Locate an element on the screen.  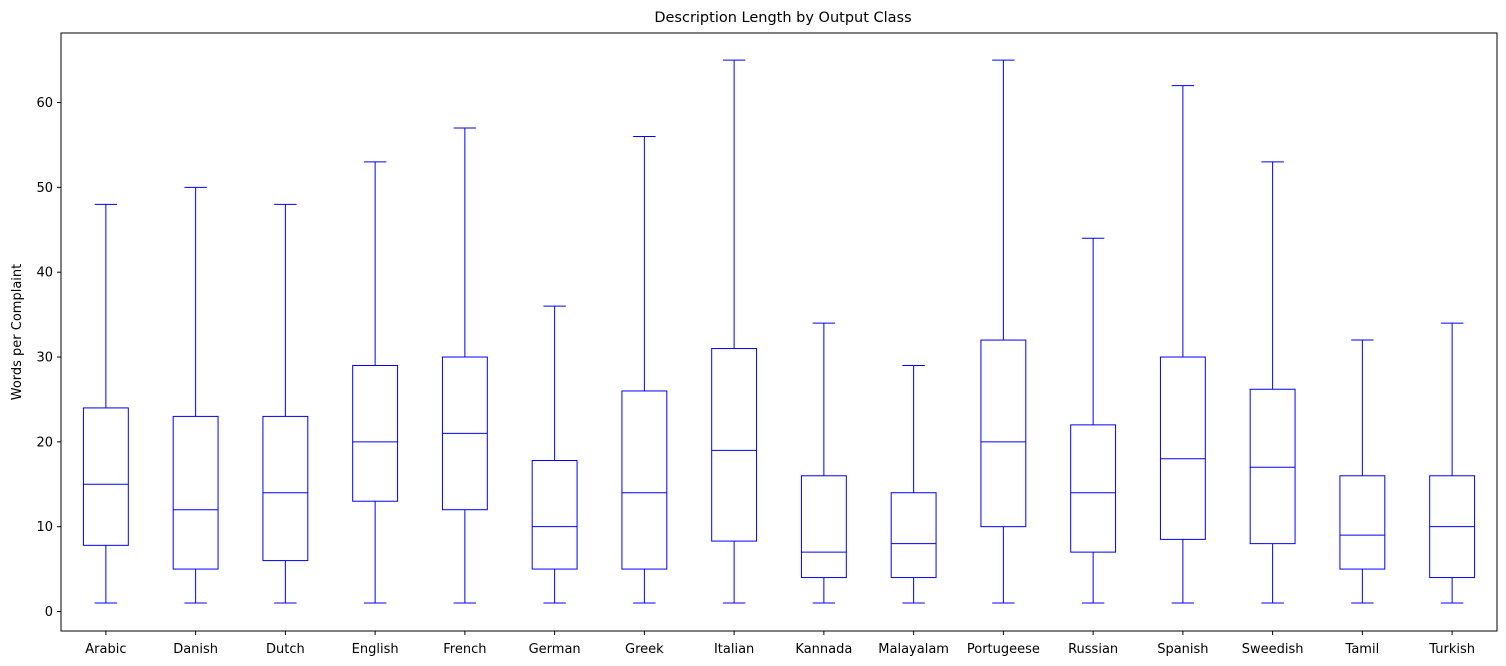
y-tick-label: 20 is located at coordinates (44, 442).